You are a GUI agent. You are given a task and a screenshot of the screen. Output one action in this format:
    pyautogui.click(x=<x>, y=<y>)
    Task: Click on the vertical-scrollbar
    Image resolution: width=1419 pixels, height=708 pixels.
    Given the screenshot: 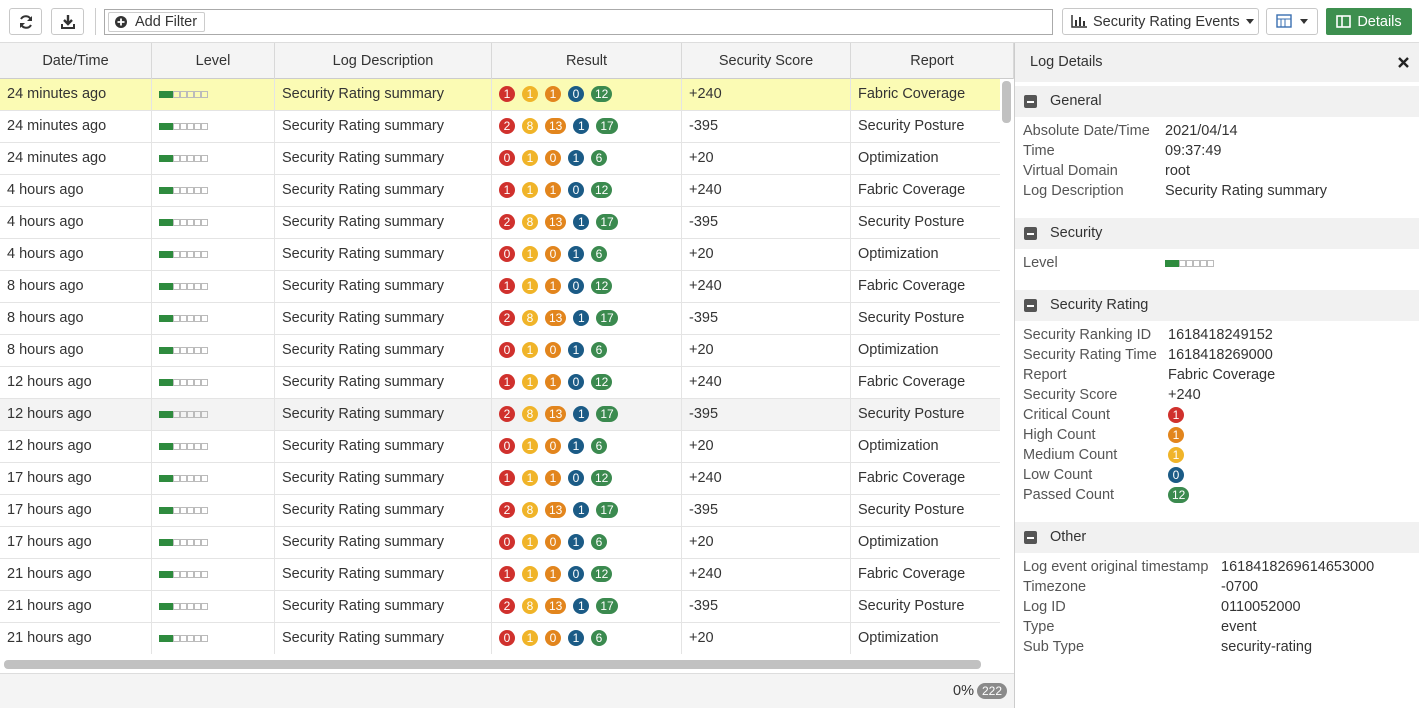 What is the action you would take?
    pyautogui.click(x=1006, y=102)
    